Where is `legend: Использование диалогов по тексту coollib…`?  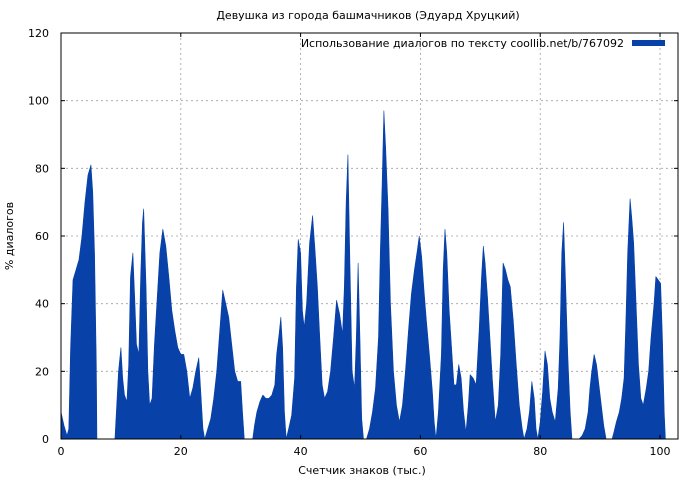 legend: Использование диалогов по тексту coollib… is located at coordinates (483, 43).